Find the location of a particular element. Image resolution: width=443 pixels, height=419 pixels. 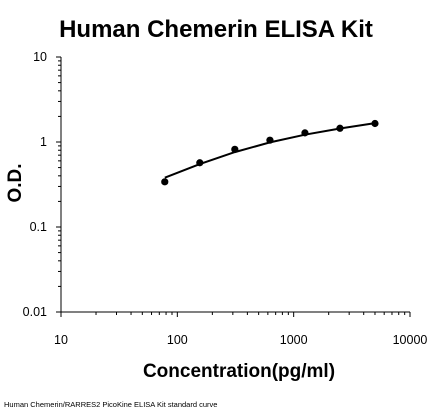

x-tick-label: 10 is located at coordinates (61, 340).